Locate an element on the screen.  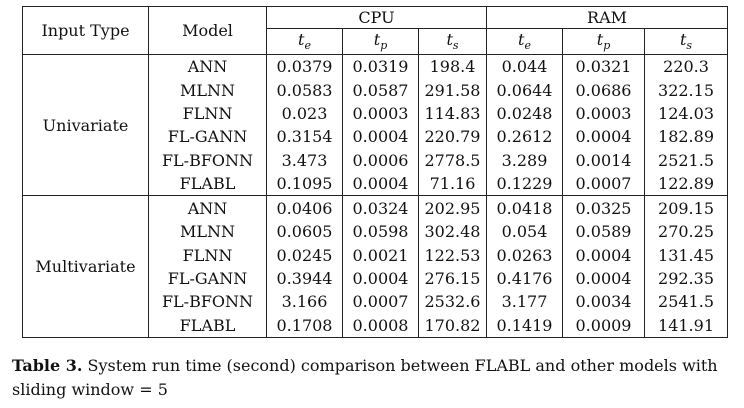
value-cell: 0.023 is located at coordinates (304, 113).